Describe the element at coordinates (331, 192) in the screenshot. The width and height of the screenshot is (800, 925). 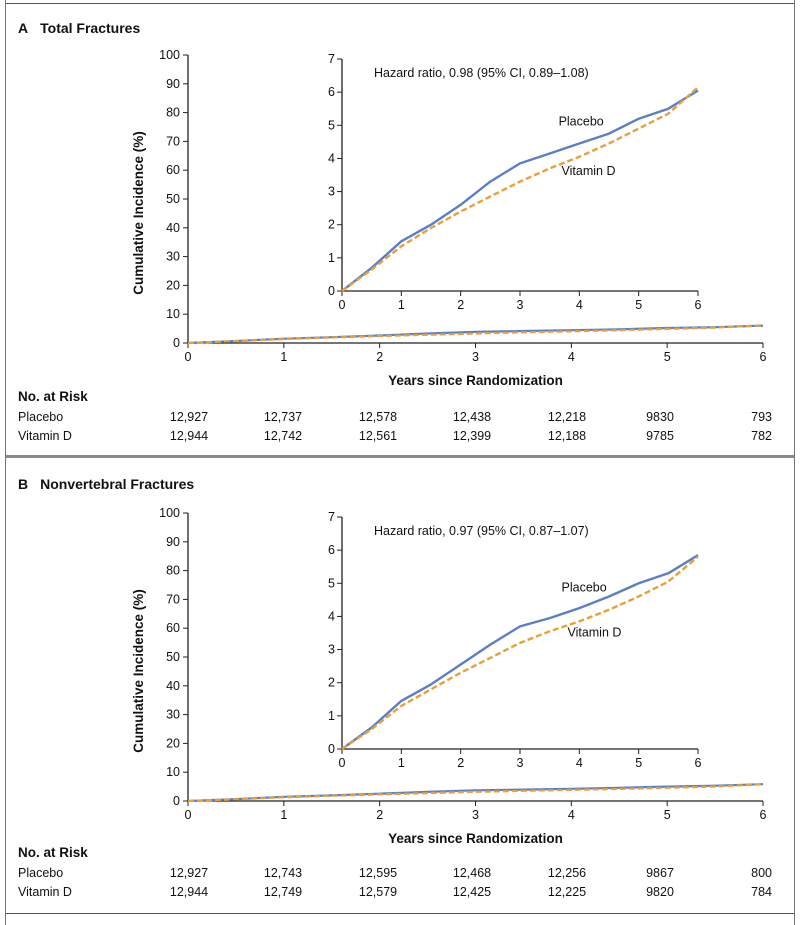
I see `inset-y-tick-label: 3` at that location.